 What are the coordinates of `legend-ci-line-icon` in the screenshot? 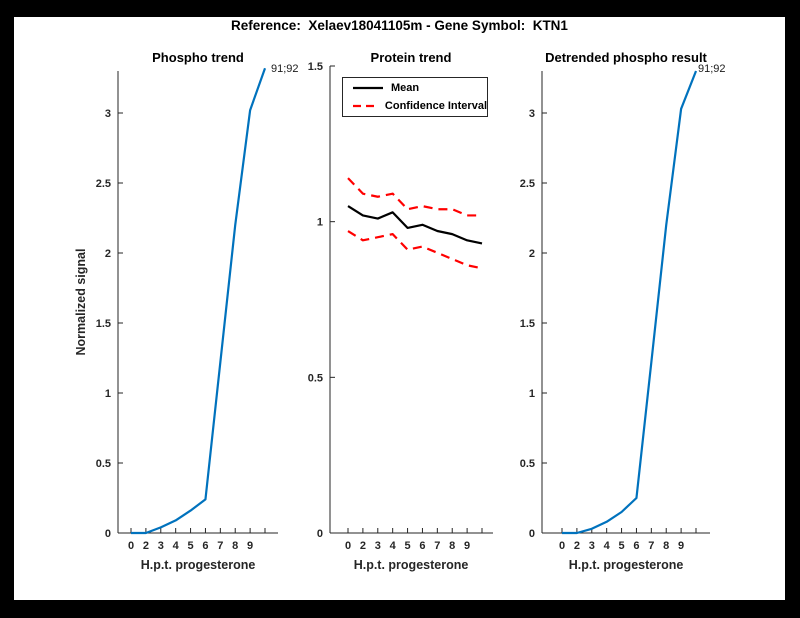 It's located at (365, 106).